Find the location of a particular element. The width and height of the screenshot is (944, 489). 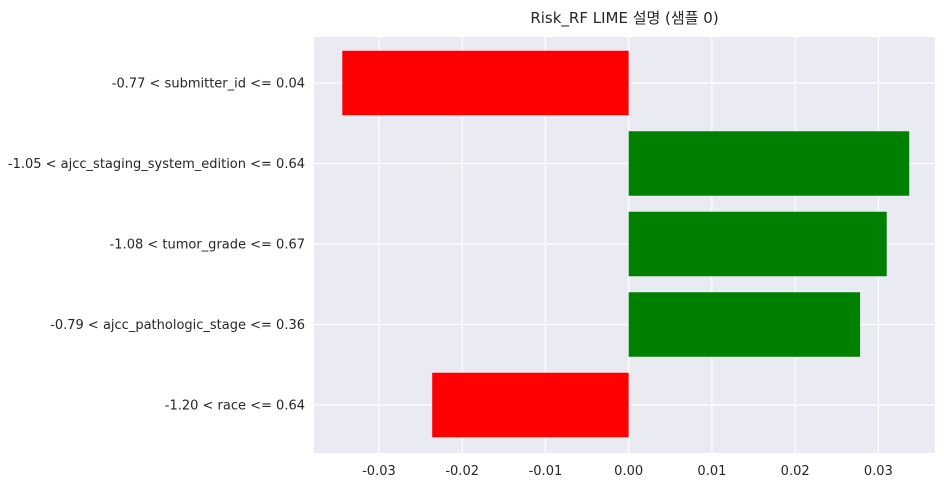

x-tick-labels: -0.03 -0.02 -0.01 0.00 0.01 0.02 0.03 is located at coordinates (627, 471).